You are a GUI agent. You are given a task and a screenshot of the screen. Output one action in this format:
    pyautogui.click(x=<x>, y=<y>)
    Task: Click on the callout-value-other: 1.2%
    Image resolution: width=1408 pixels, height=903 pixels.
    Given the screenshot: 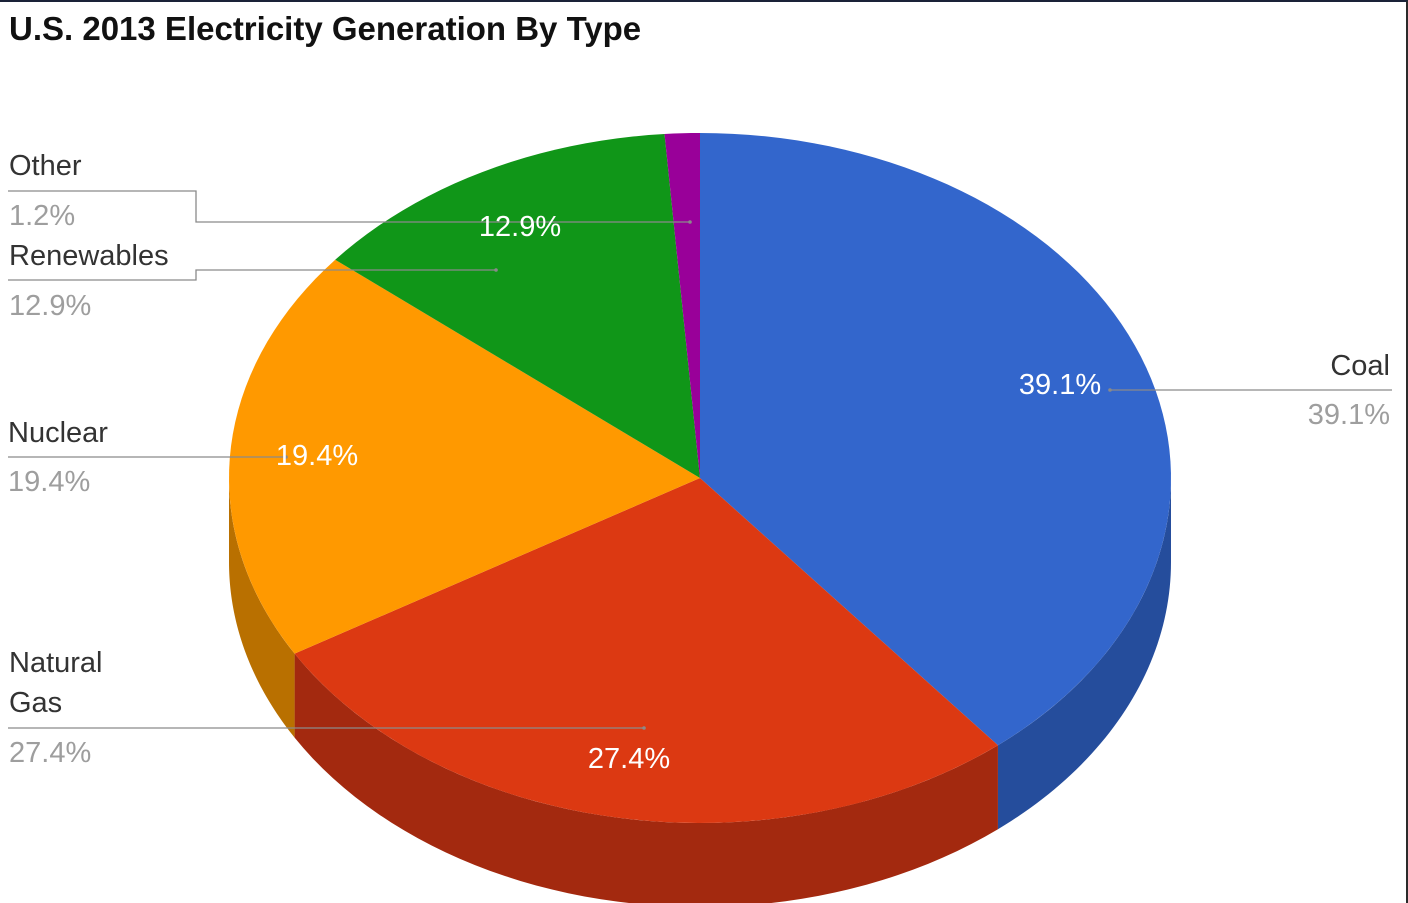 What is the action you would take?
    pyautogui.click(x=42, y=216)
    